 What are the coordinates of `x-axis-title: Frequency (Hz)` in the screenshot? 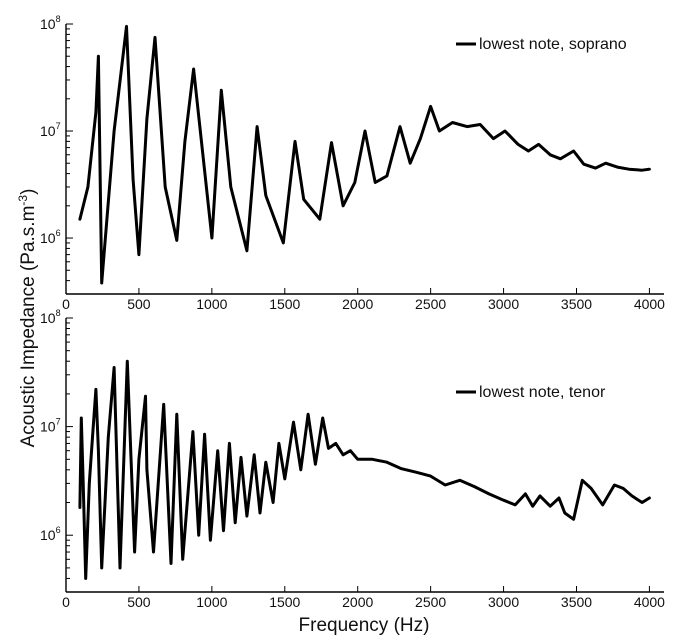 It's located at (364, 625).